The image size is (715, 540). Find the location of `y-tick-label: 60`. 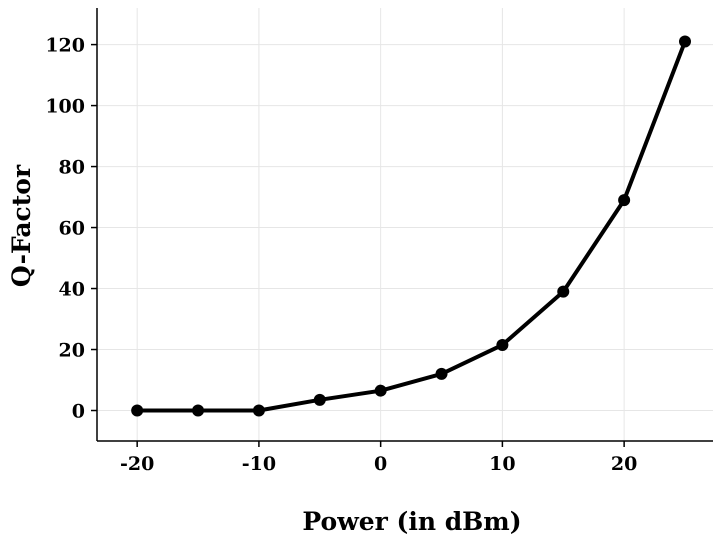

y-tick-label: 60 is located at coordinates (72, 229).